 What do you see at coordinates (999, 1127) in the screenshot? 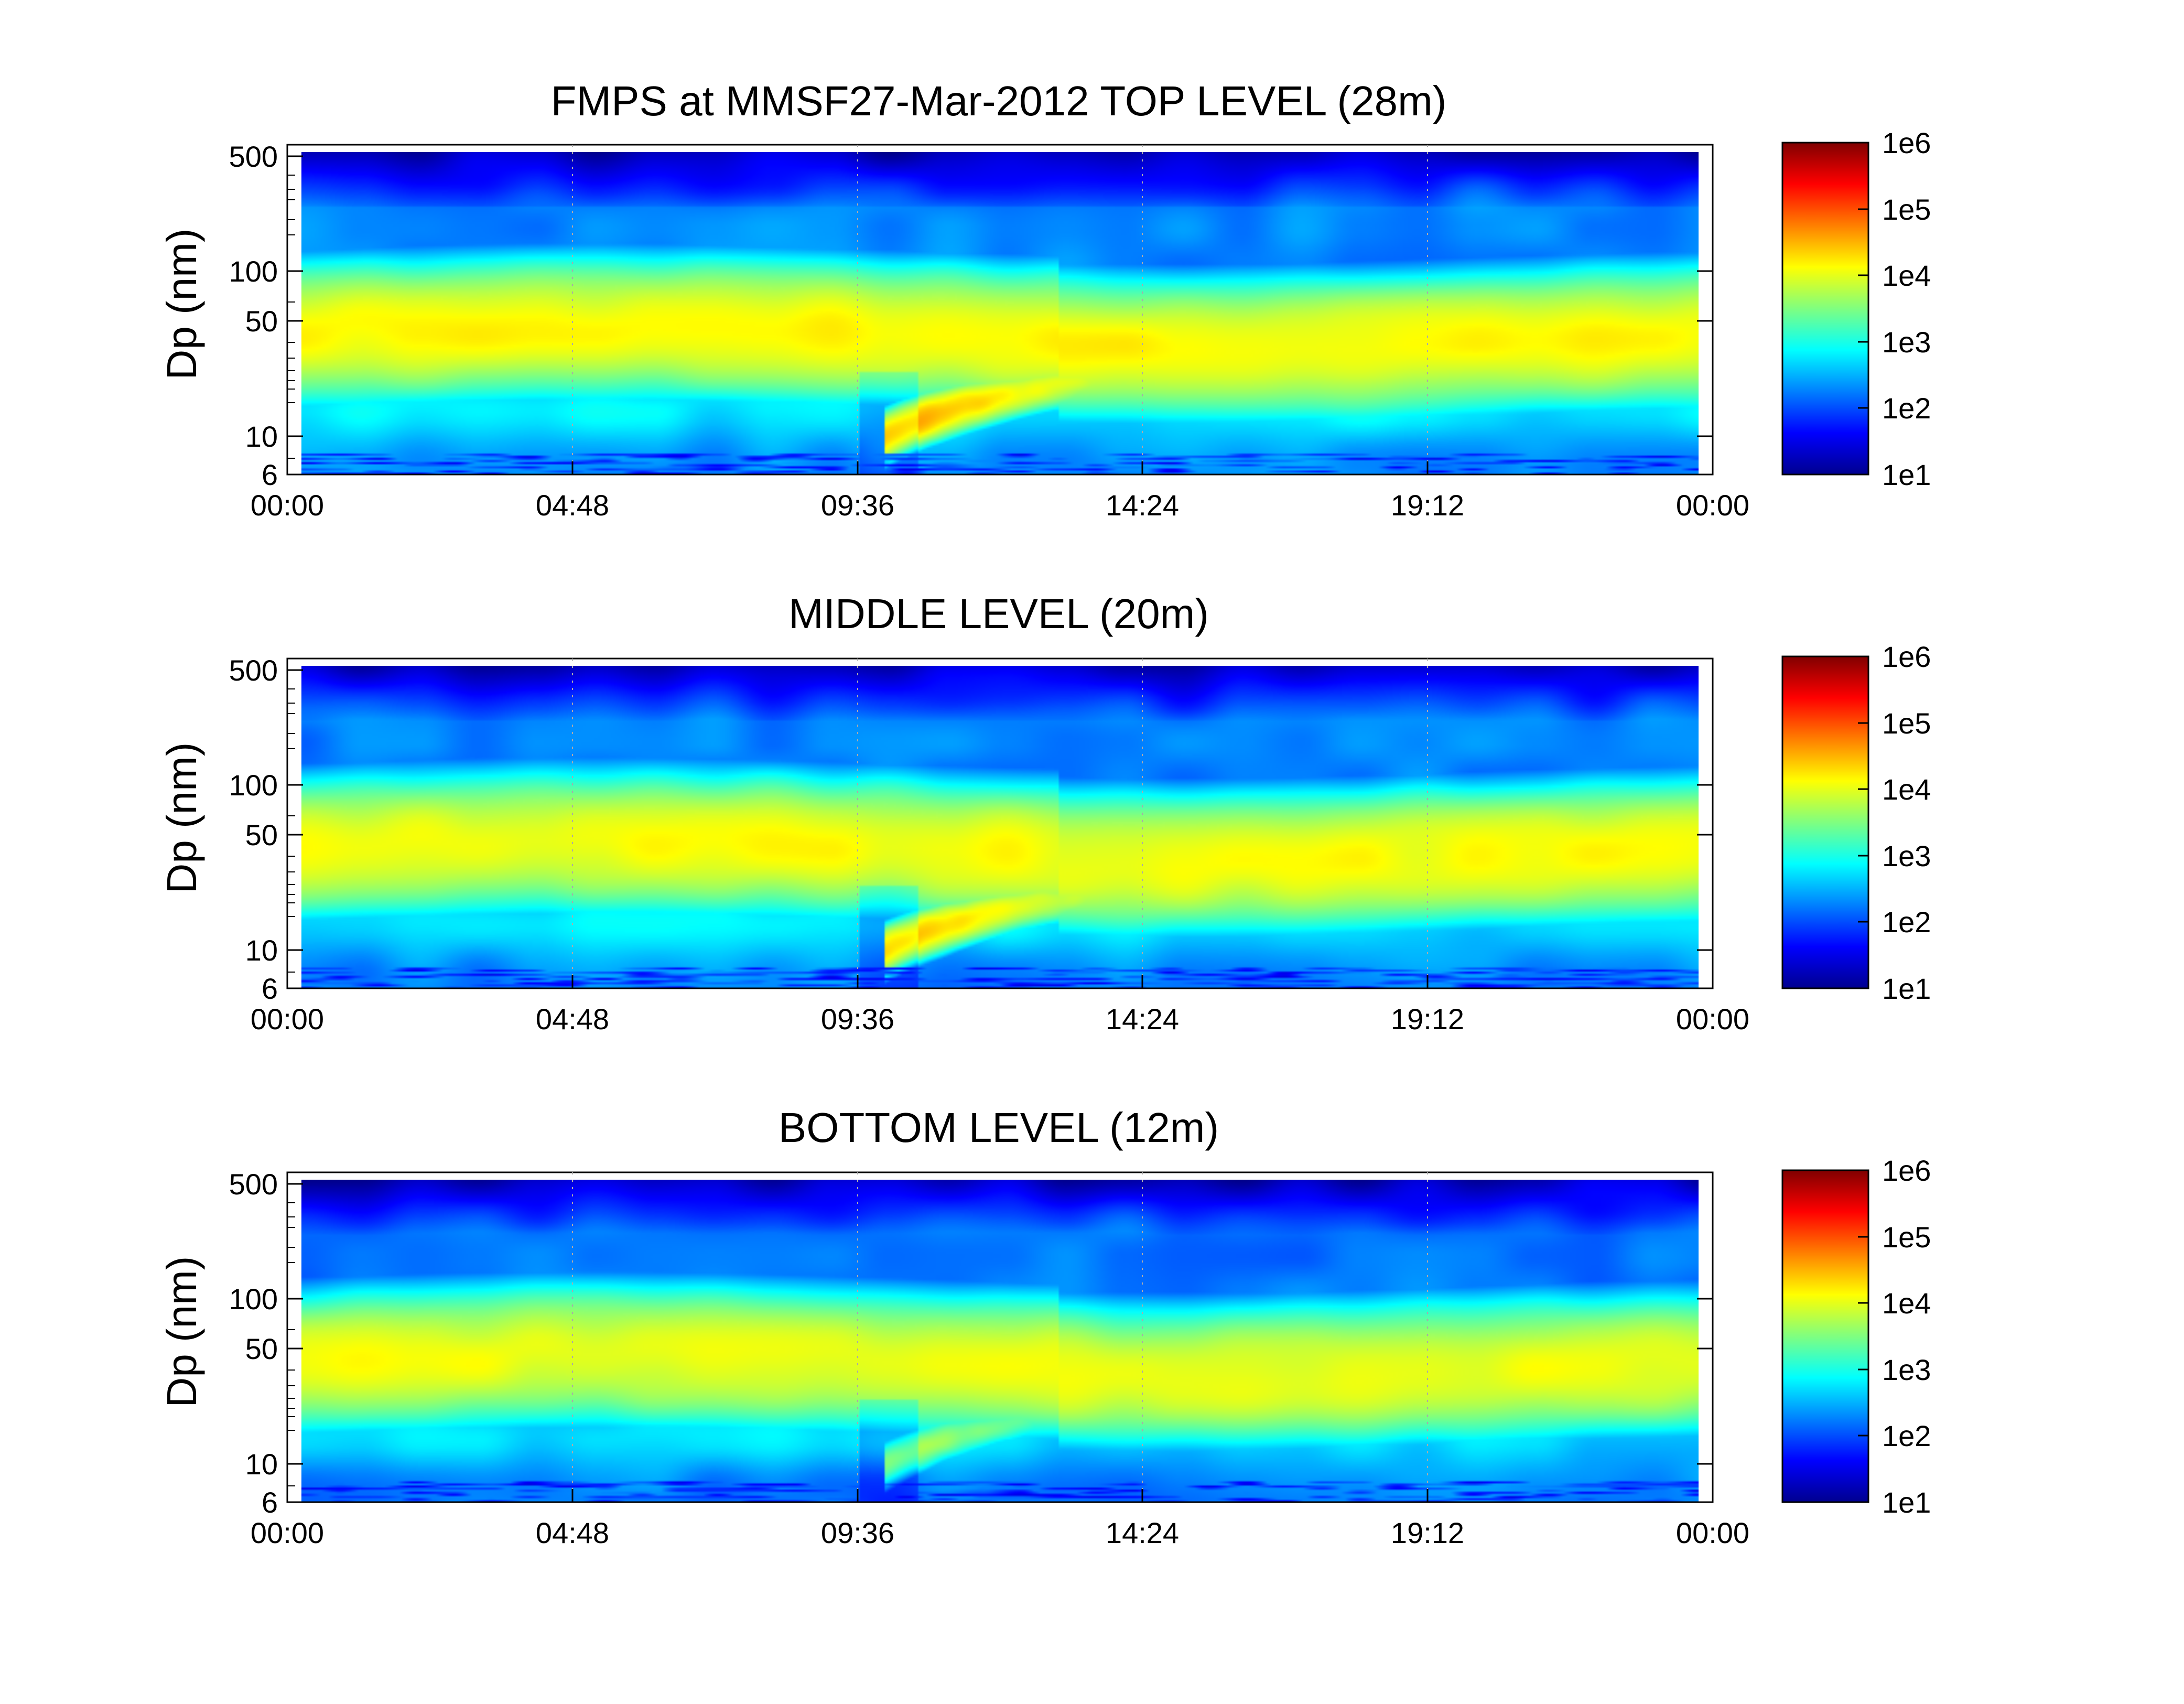
I see `chart-title: BOTTOM LEVEL (12m)` at bounding box center [999, 1127].